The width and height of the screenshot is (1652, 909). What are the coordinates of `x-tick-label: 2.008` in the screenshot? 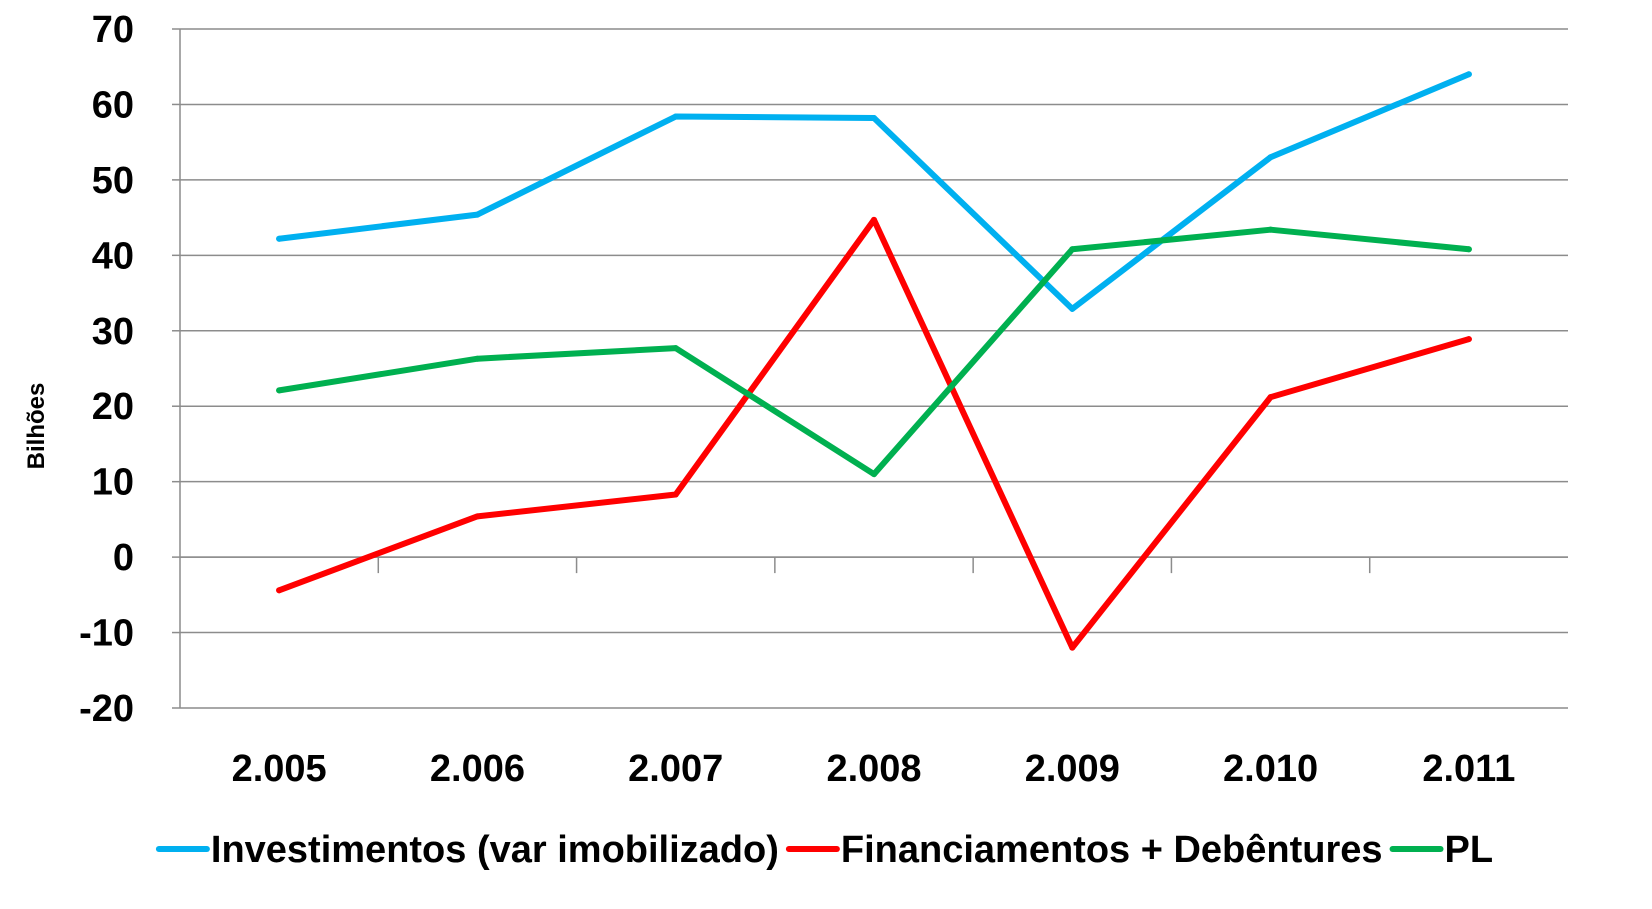 It's located at (873, 769).